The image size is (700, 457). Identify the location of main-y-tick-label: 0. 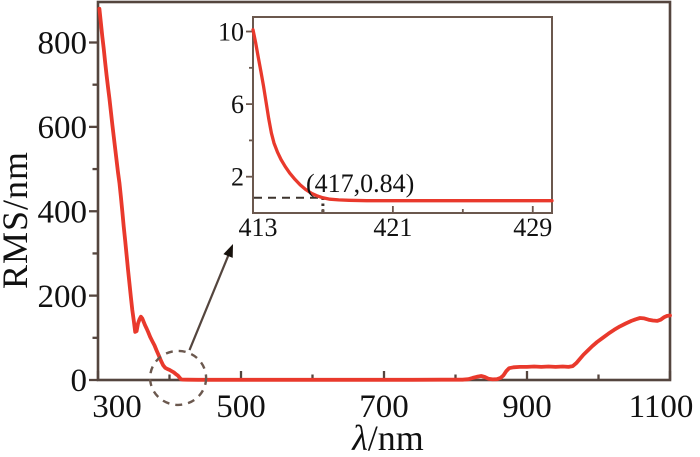
(79, 381).